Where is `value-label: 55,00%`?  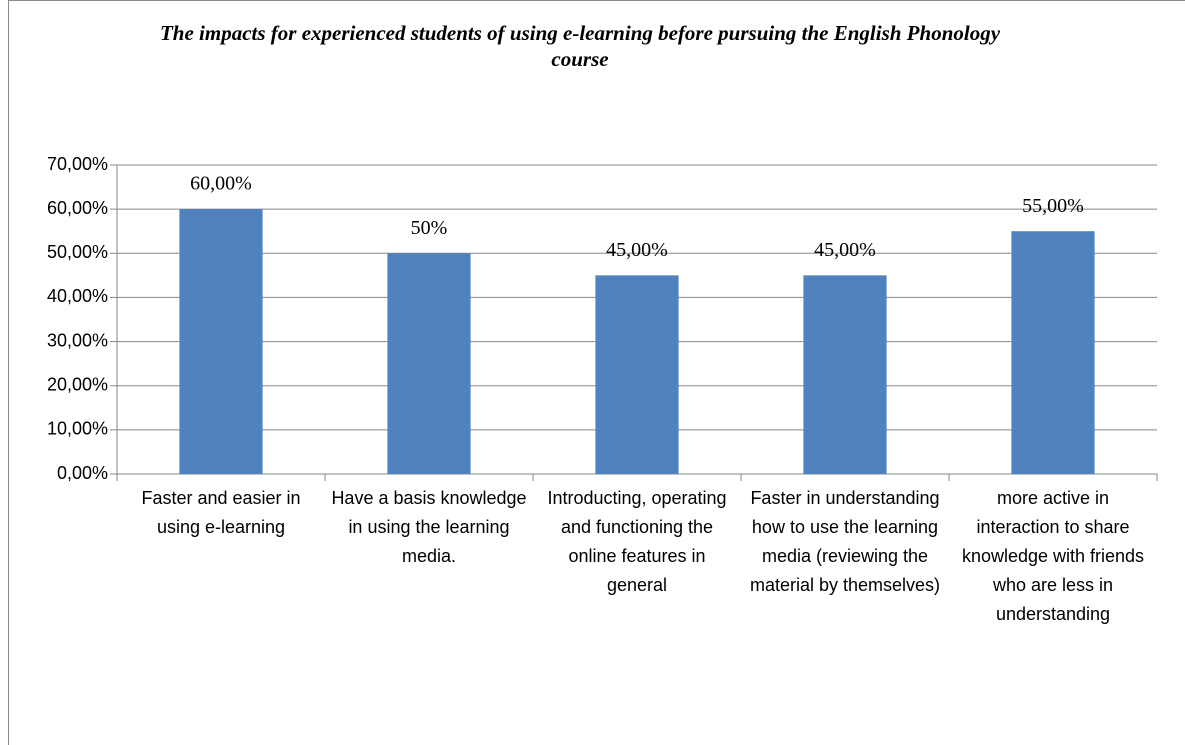
value-label: 55,00% is located at coordinates (1053, 206).